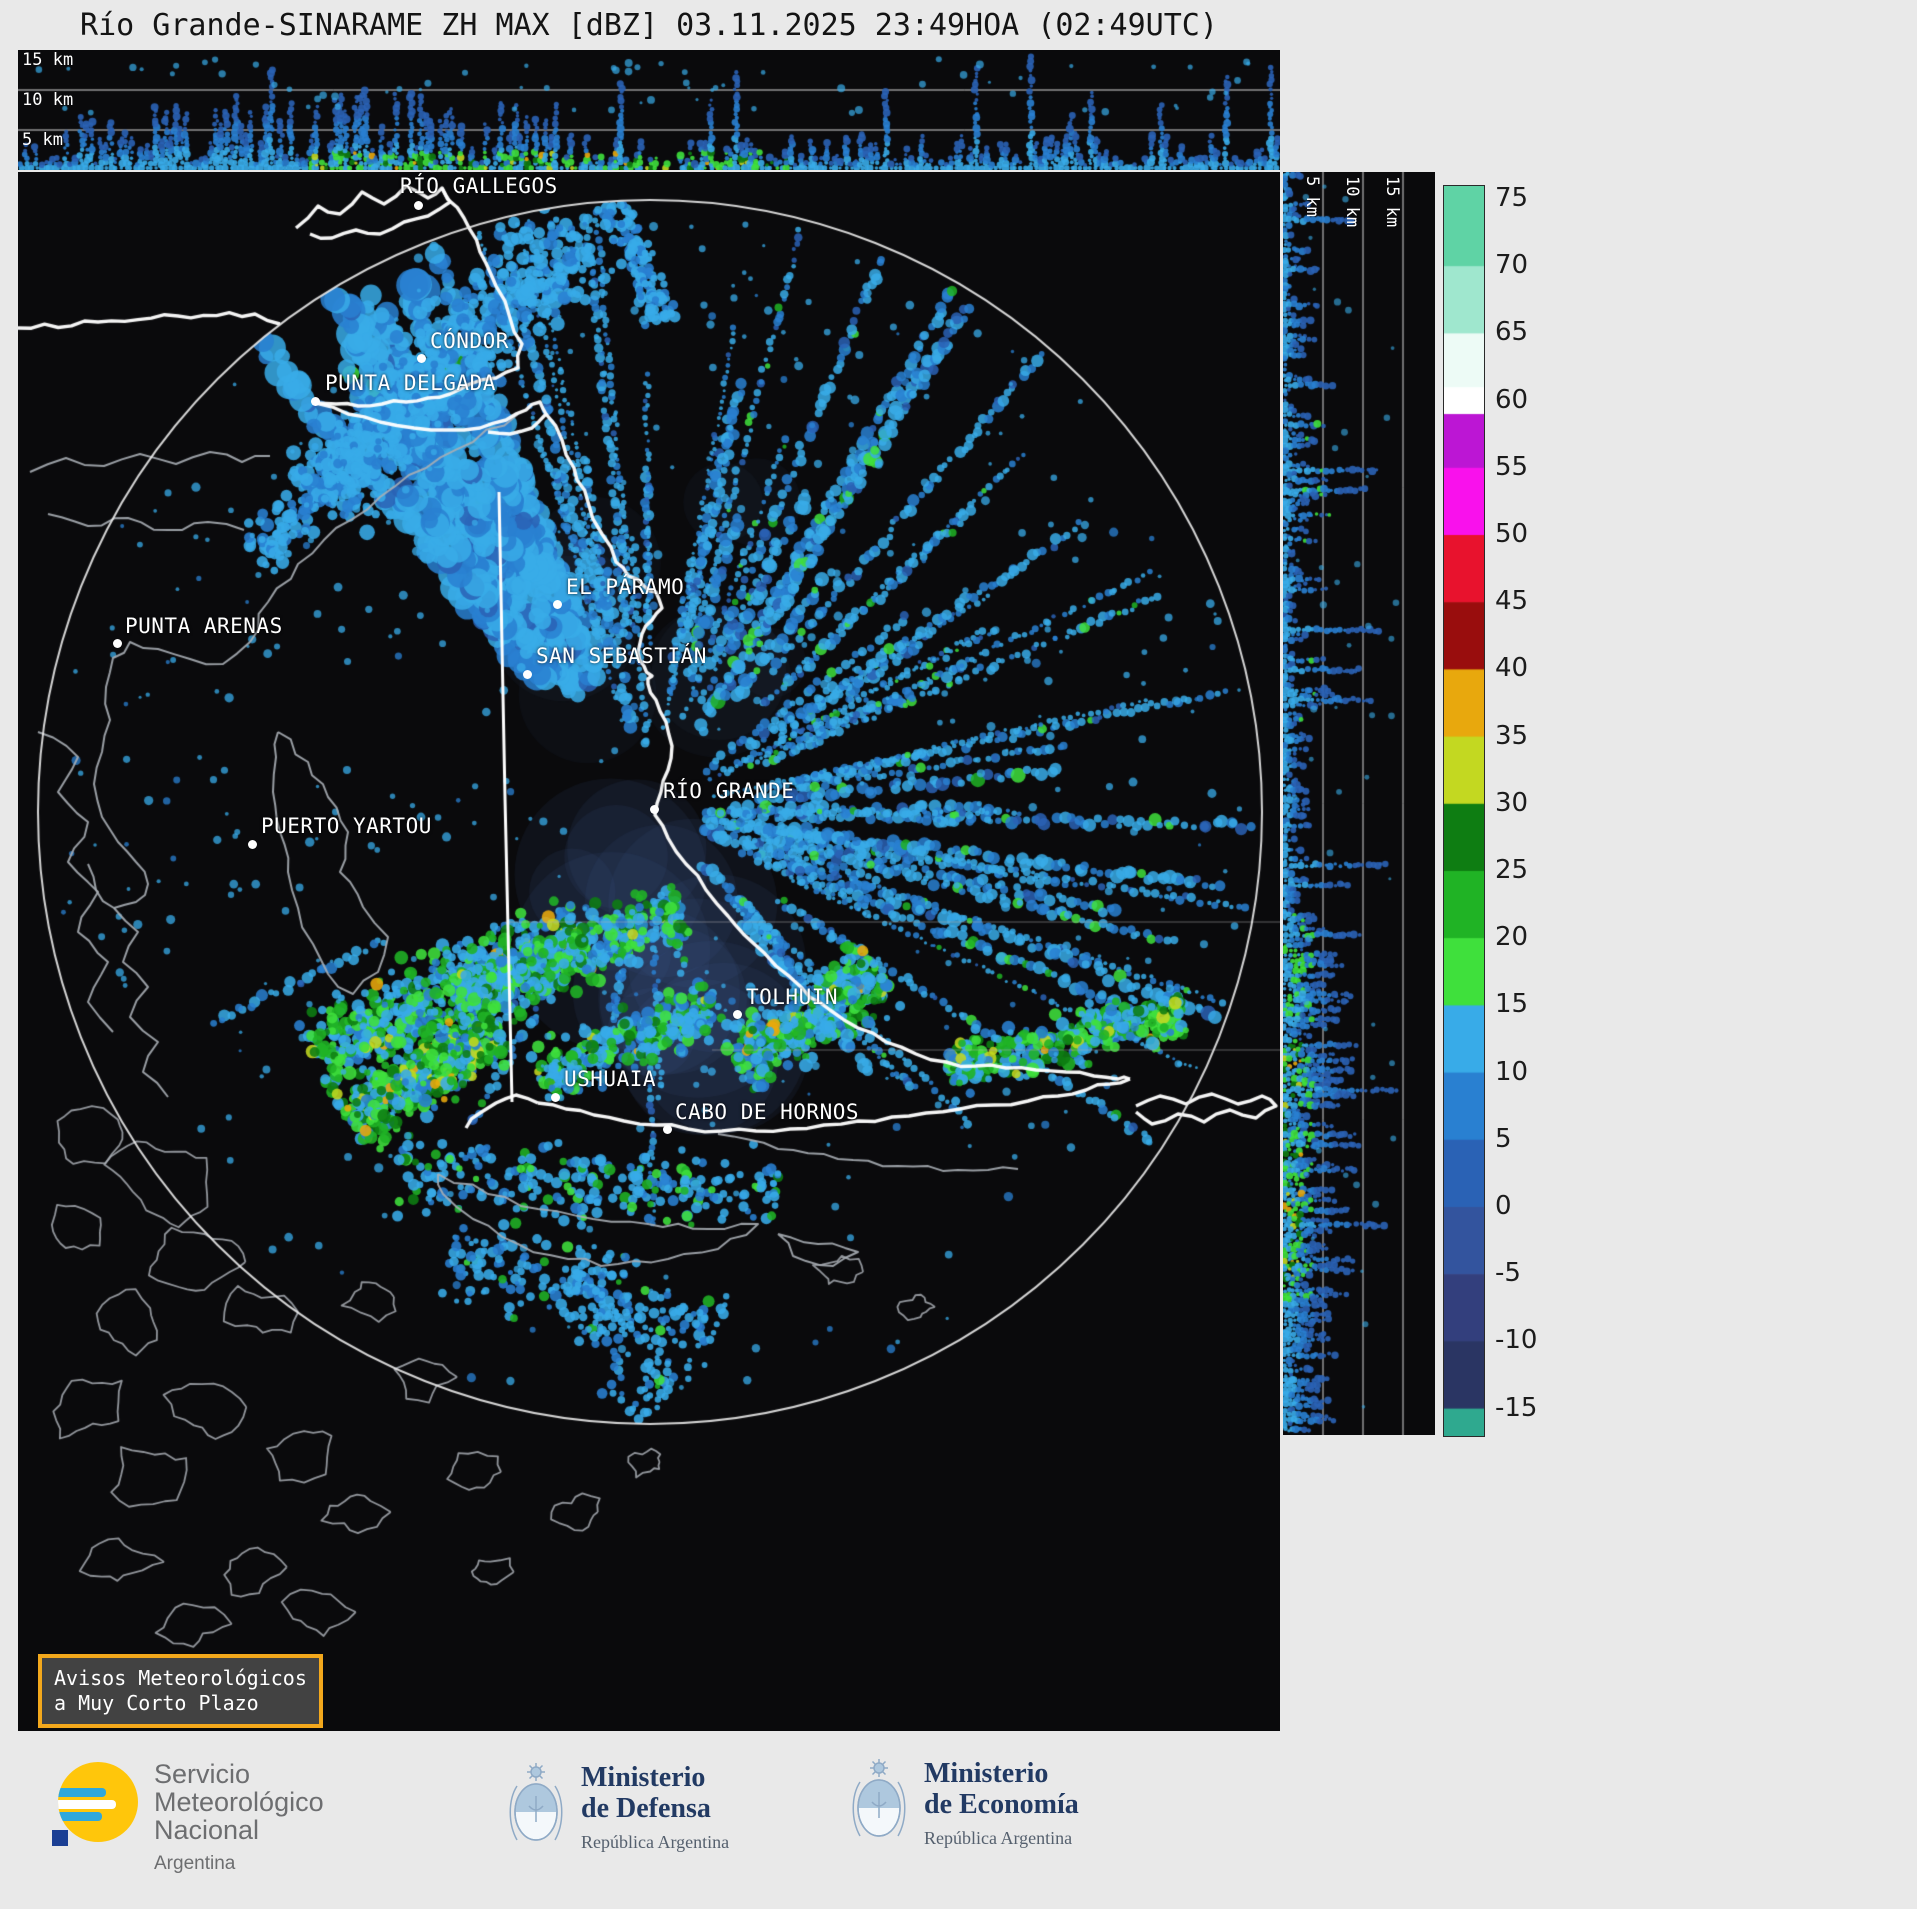 Image resolution: width=1917 pixels, height=1909 pixels. What do you see at coordinates (1512, 198) in the screenshot?
I see `colorbar-tick-75: 75` at bounding box center [1512, 198].